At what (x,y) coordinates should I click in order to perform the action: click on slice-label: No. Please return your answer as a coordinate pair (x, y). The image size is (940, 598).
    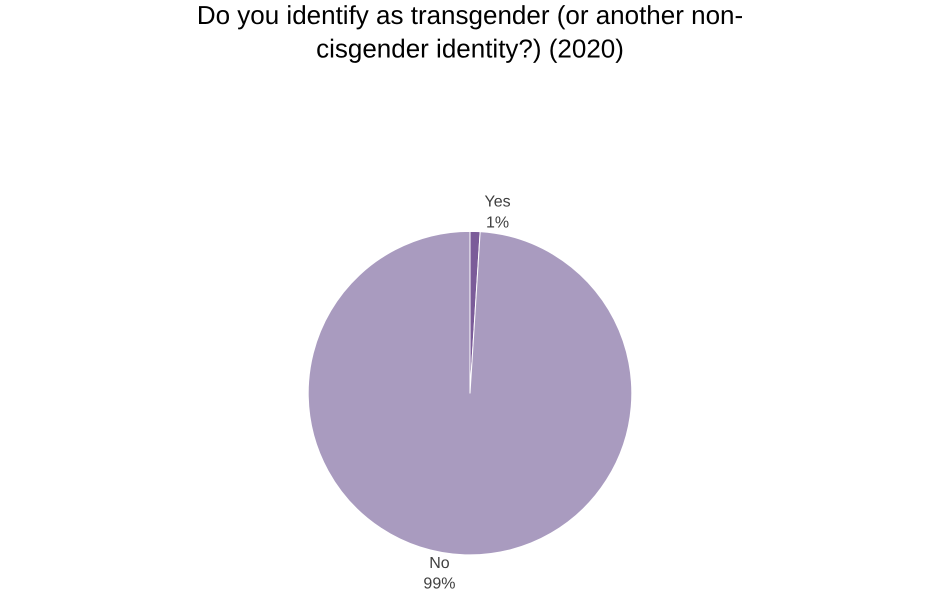
    Looking at the image, I should click on (439, 563).